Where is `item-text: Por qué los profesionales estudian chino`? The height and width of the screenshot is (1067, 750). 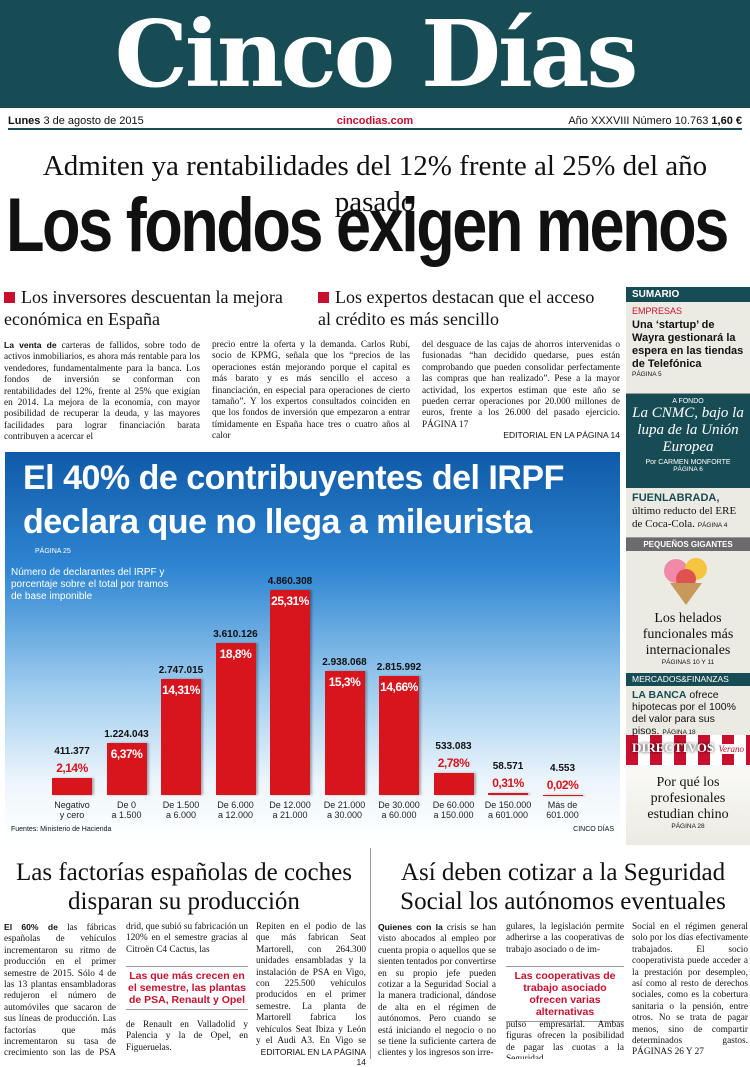
item-text: Por qué los profesionales estudian chino is located at coordinates (688, 799).